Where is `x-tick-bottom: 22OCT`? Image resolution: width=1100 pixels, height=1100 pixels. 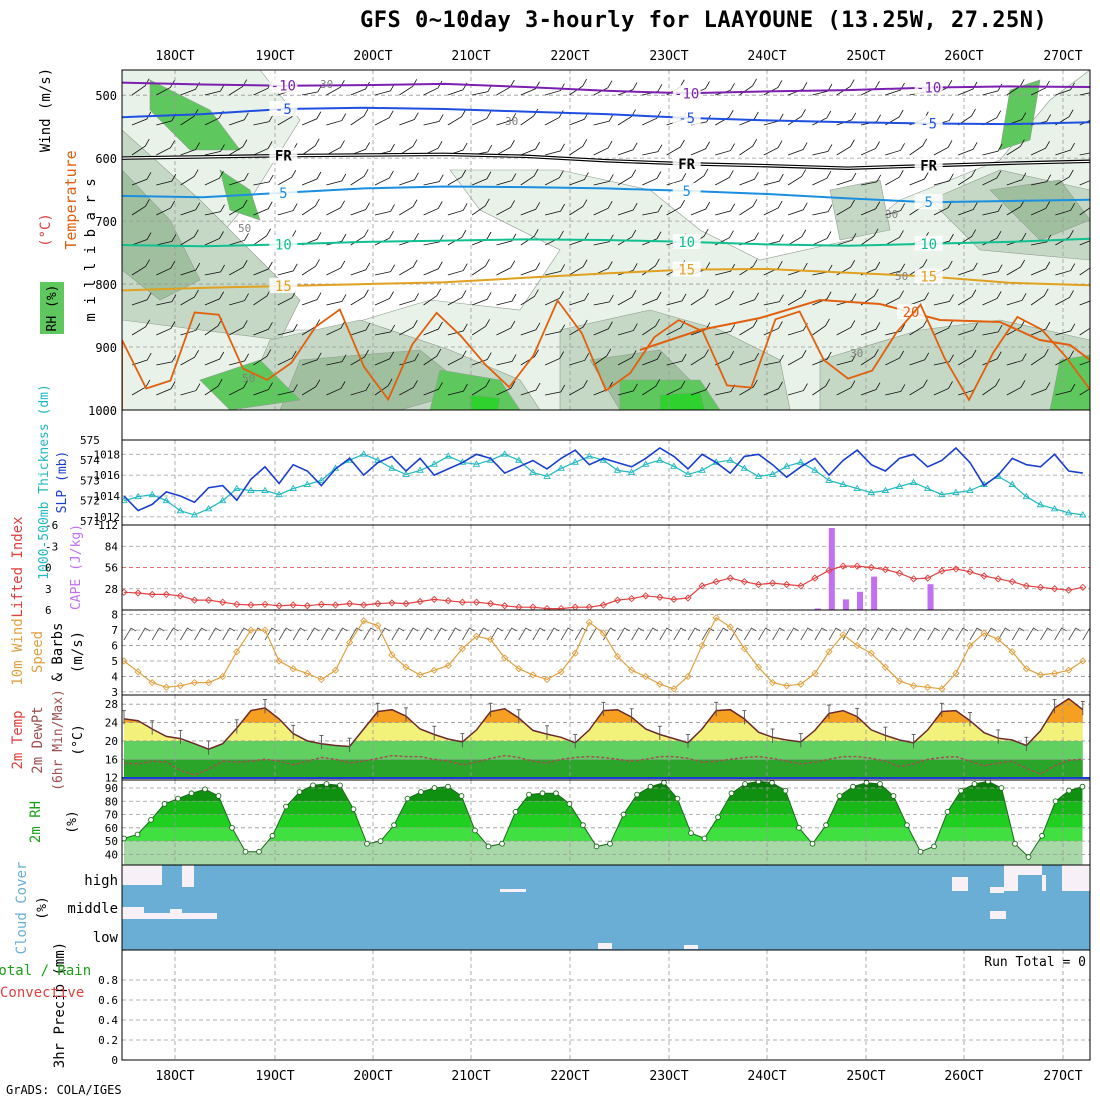 x-tick-bottom: 22OCT is located at coordinates (569, 1076).